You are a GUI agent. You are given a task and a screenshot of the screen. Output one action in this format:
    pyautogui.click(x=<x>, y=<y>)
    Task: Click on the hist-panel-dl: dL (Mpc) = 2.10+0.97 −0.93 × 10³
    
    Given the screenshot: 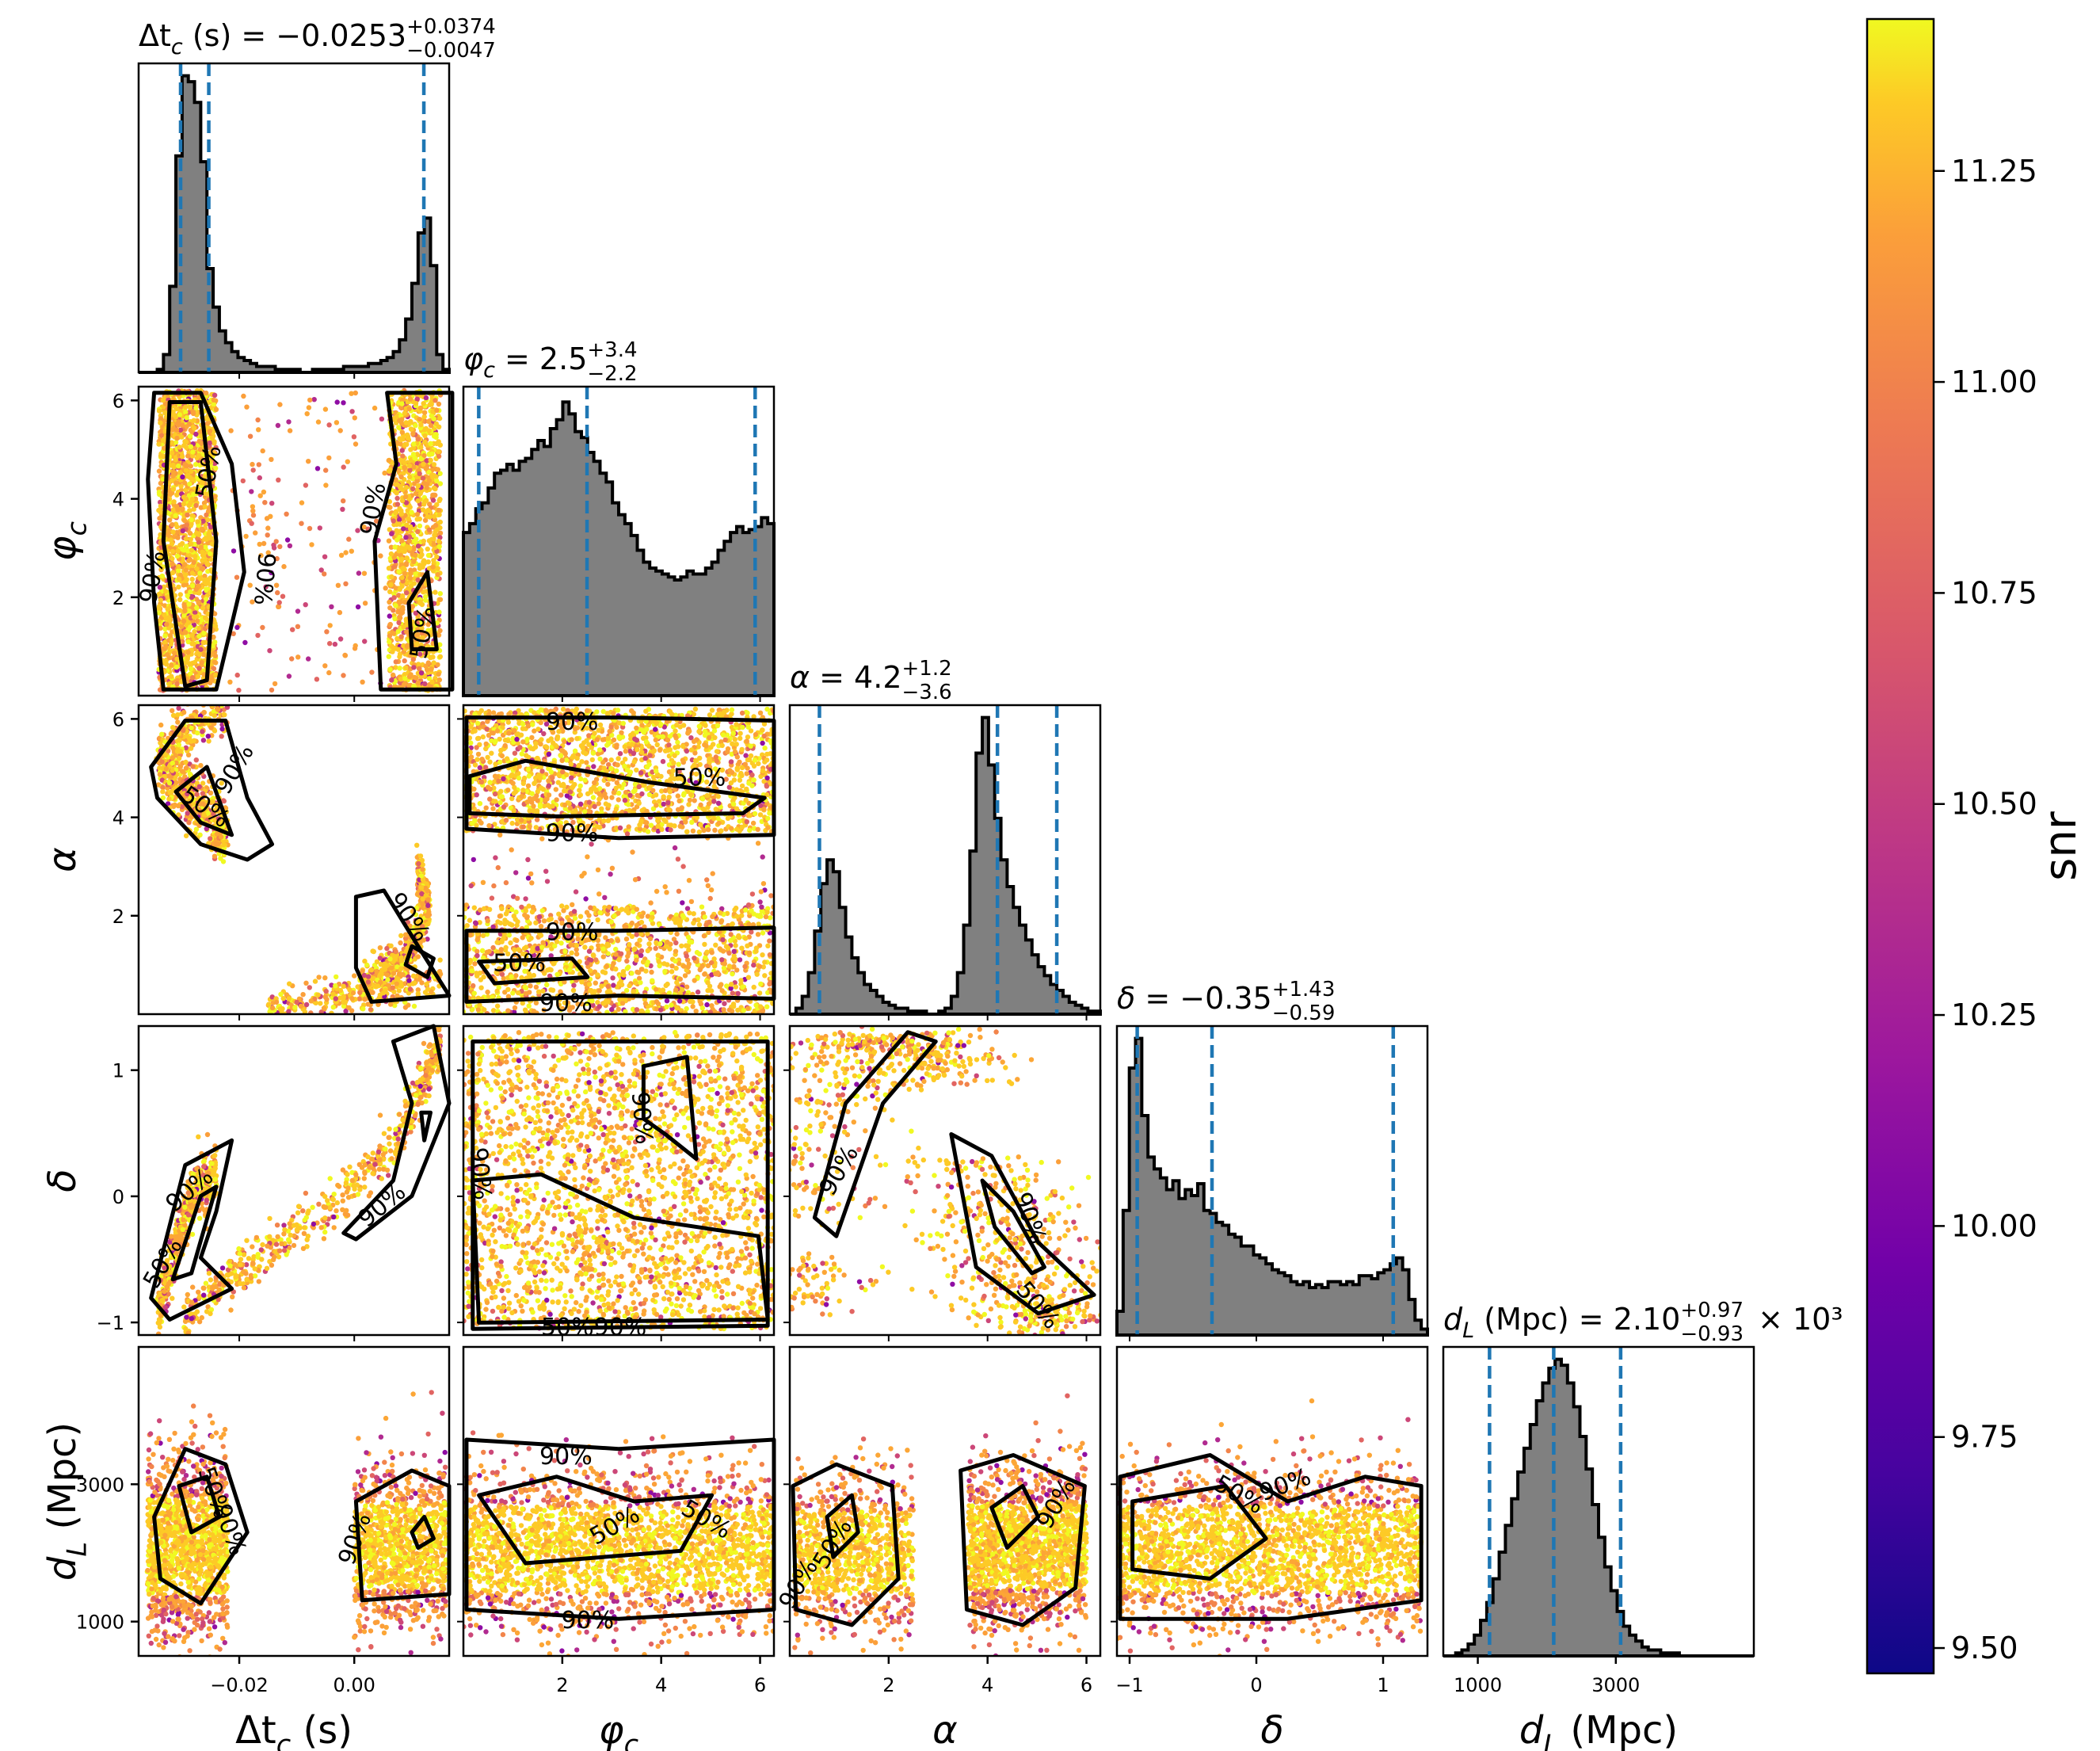 What is the action you would take?
    pyautogui.click(x=1642, y=1478)
    